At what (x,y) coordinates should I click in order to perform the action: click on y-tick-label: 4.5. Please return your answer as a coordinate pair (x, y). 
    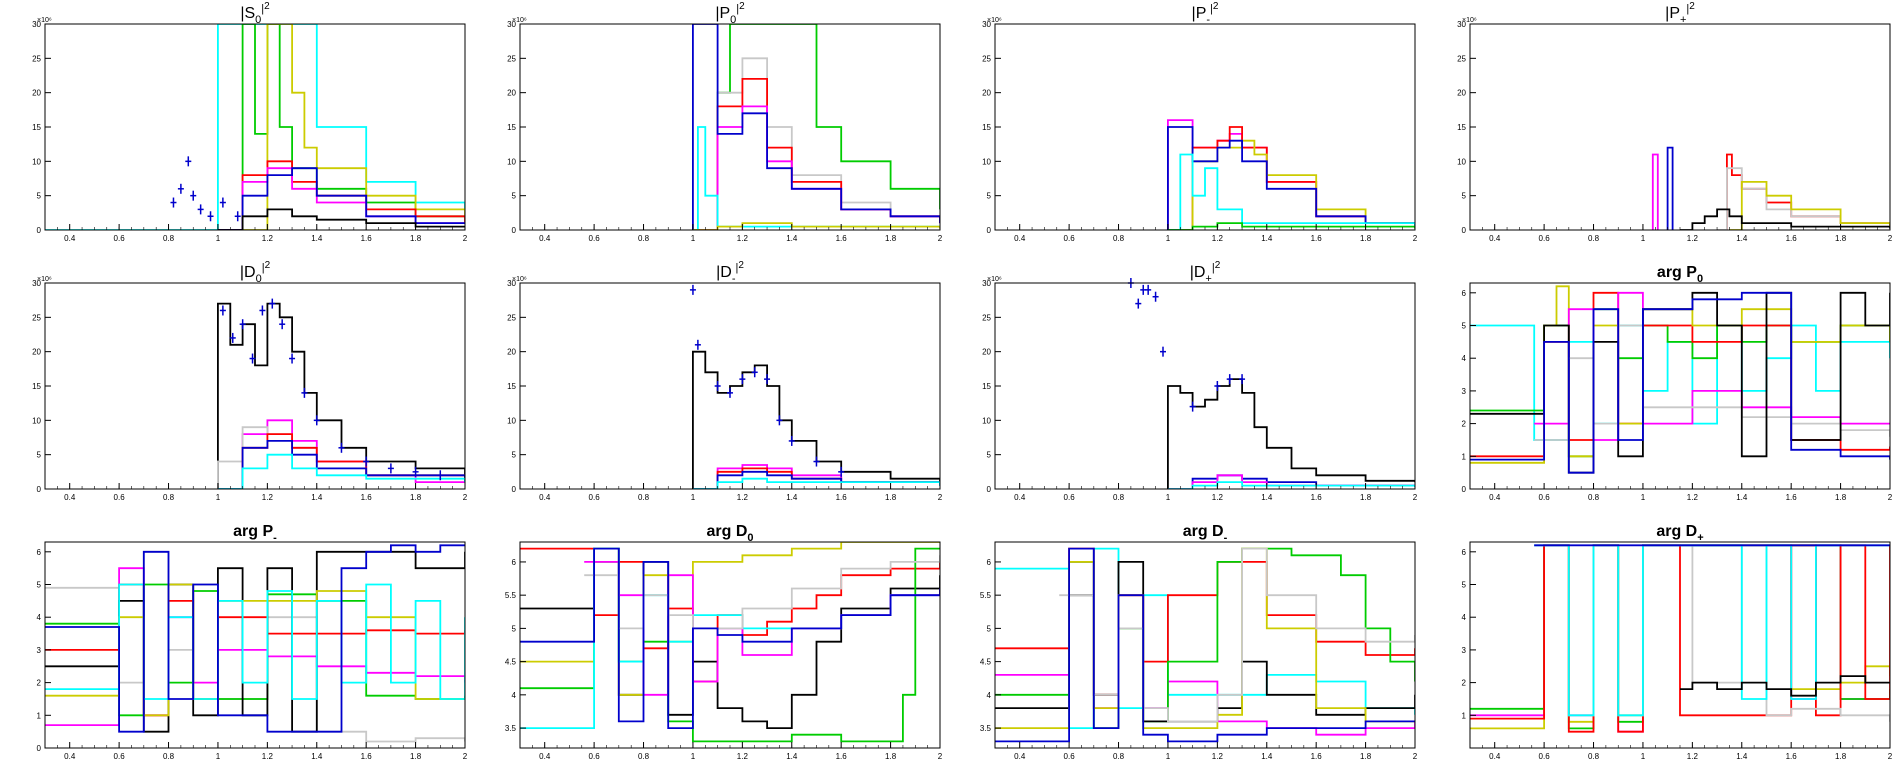
    Looking at the image, I should click on (986, 662).